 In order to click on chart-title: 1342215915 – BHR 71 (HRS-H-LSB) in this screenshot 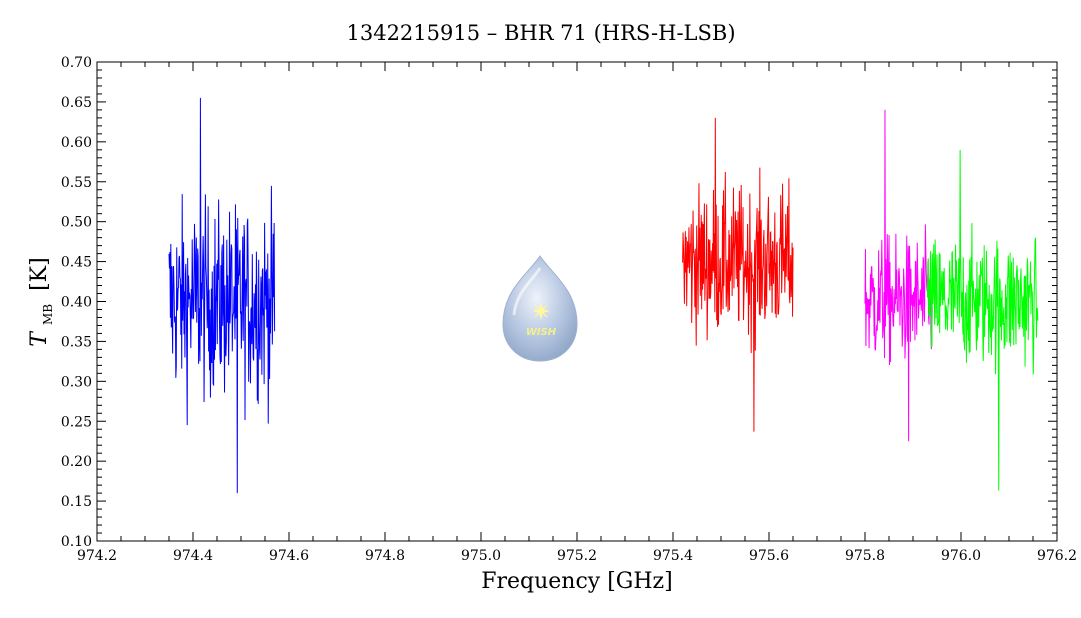, I will do `click(540, 33)`.